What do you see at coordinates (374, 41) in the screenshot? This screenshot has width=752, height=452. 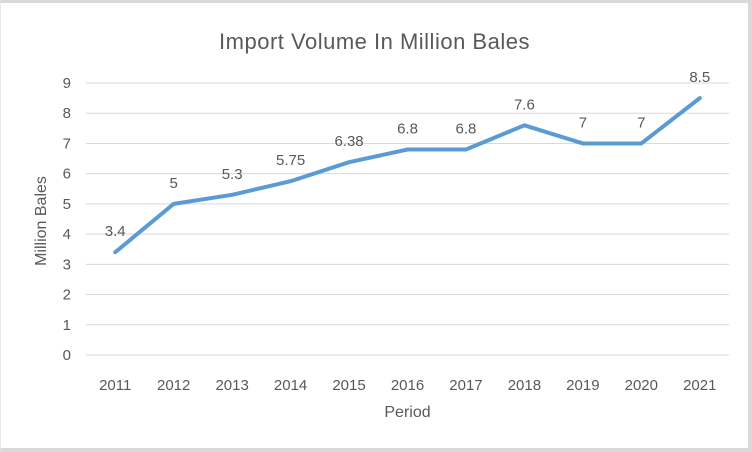 I see `chart-title: Import Volume In Million Bales` at bounding box center [374, 41].